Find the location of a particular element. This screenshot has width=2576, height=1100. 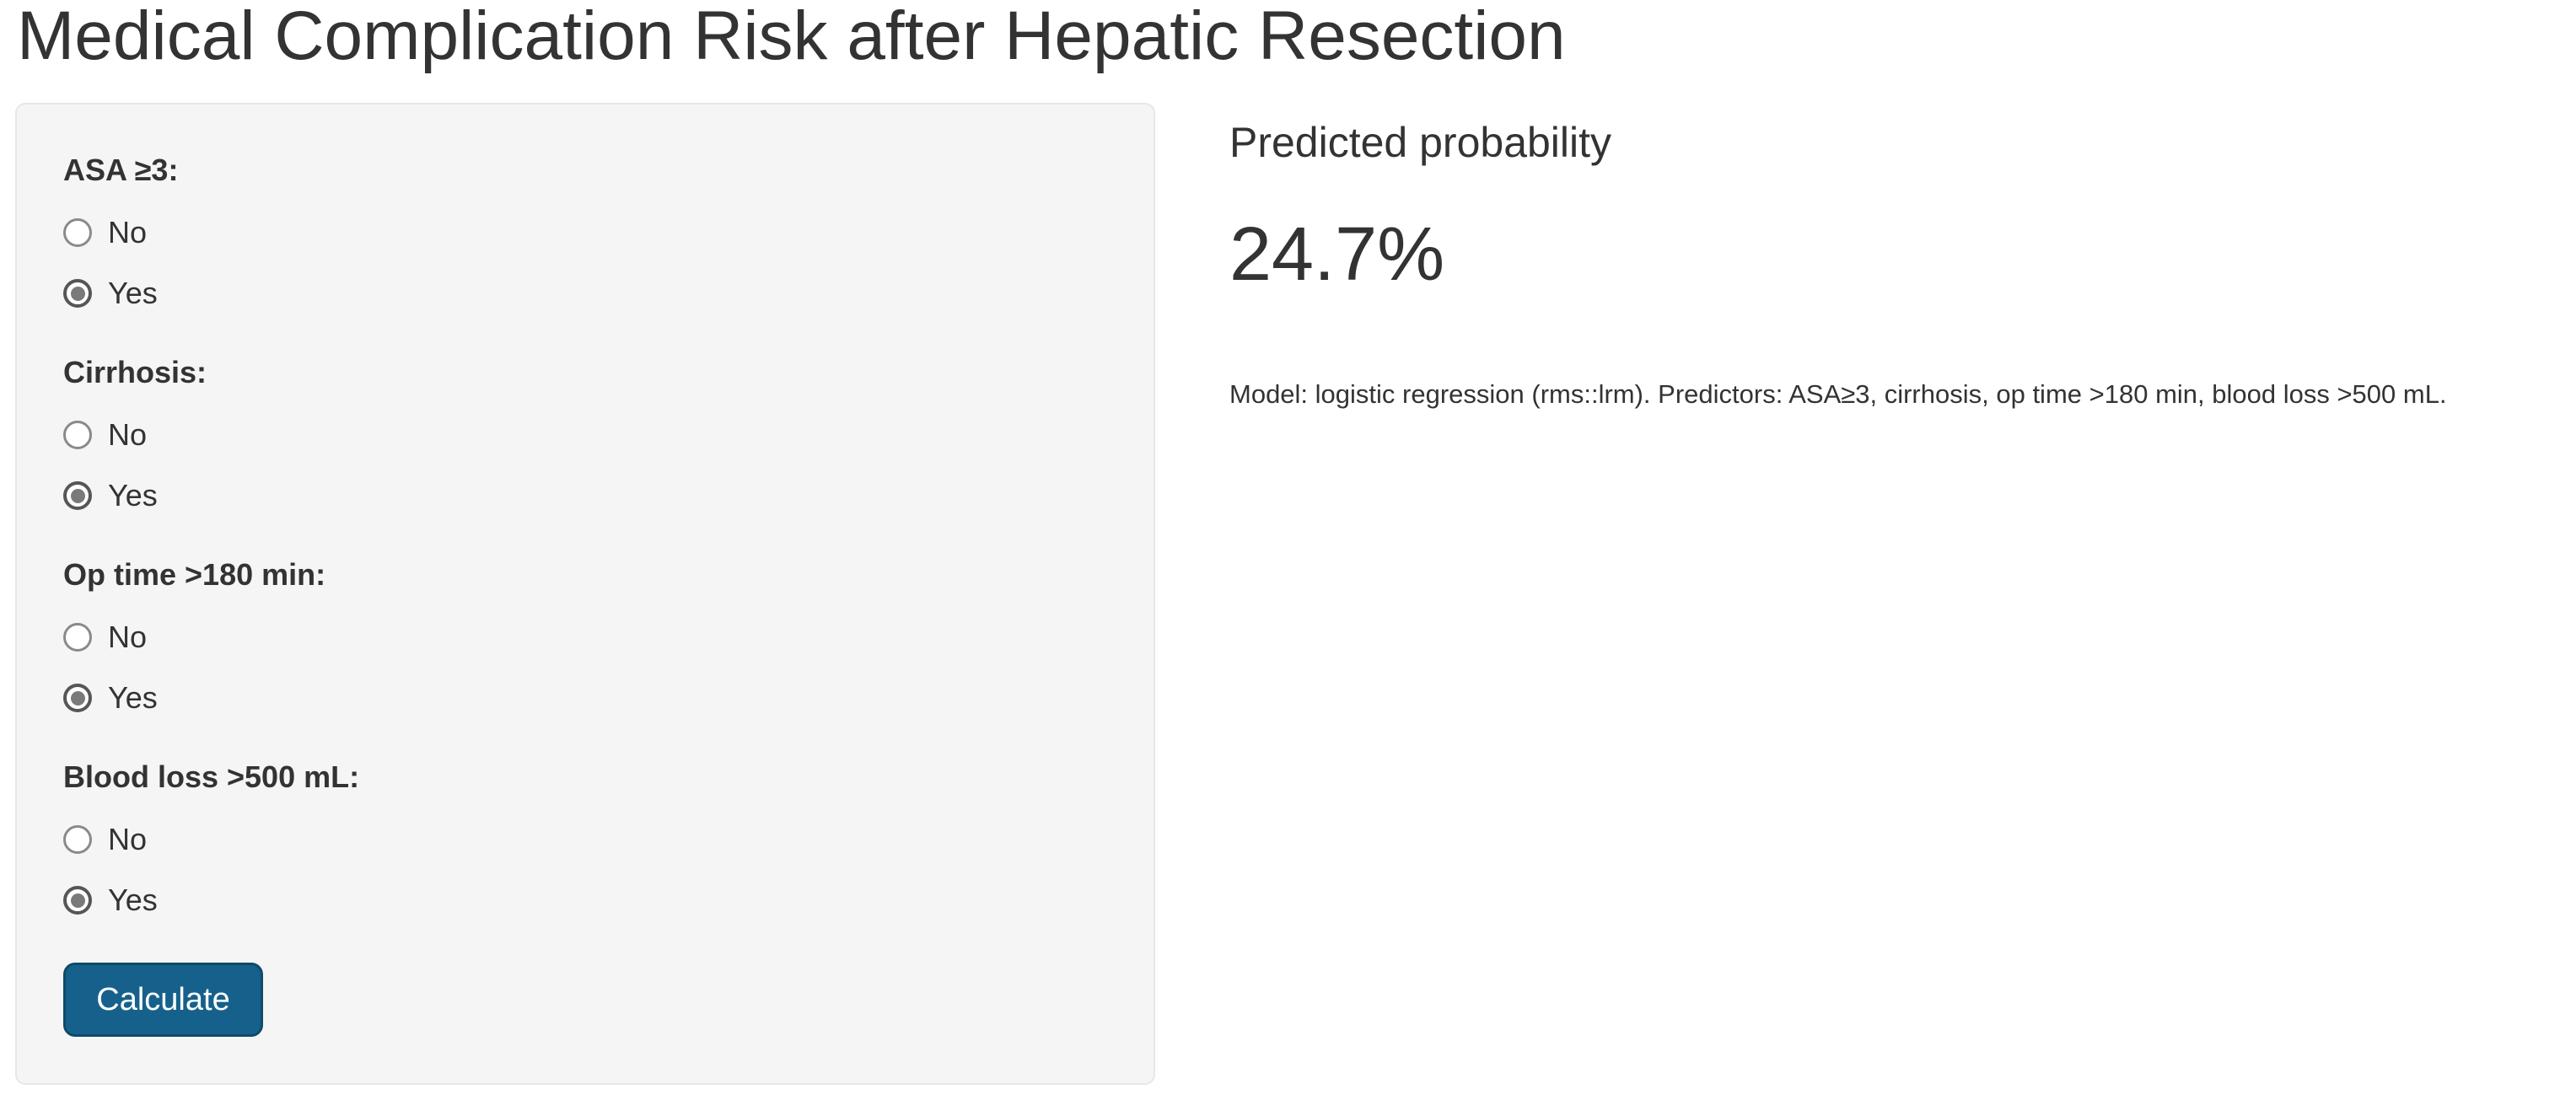

radio-group-bloodloss: Blood loss >500 mL: No Yes is located at coordinates (585, 845).